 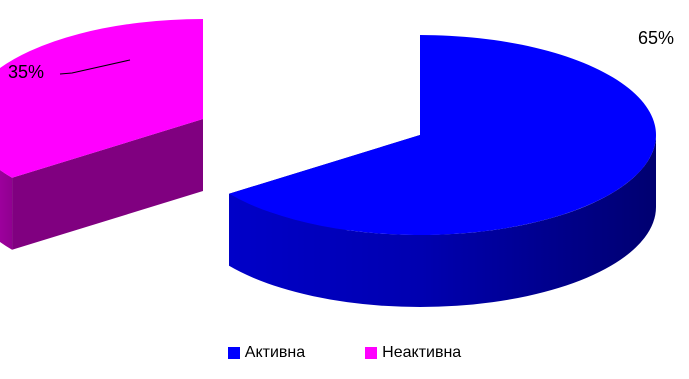 I want to click on pie-top-inactive, so click(x=101, y=98).